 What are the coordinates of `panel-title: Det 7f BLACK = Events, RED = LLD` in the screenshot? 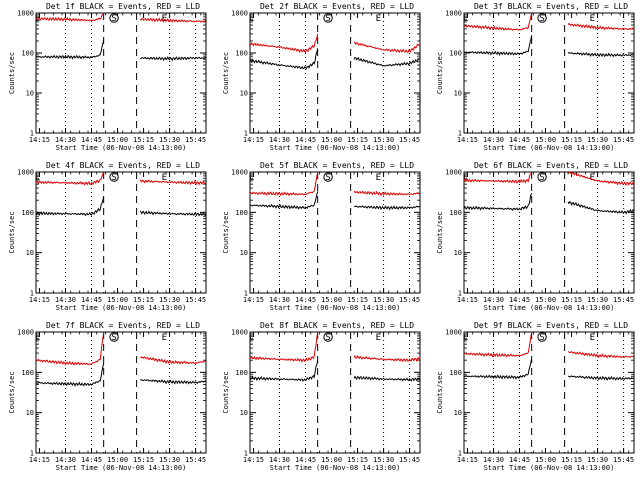 It's located at (123, 325).